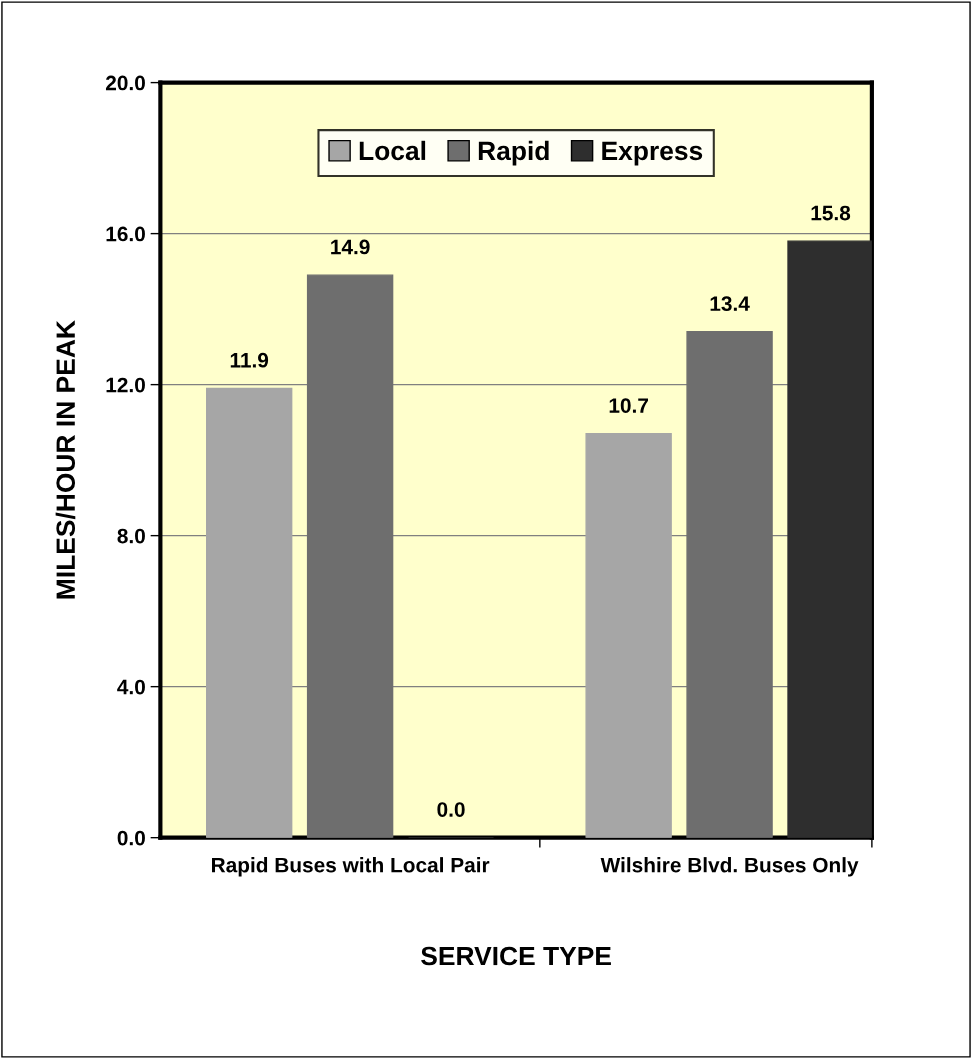  I want to click on legend-label: Express, so click(652, 153).